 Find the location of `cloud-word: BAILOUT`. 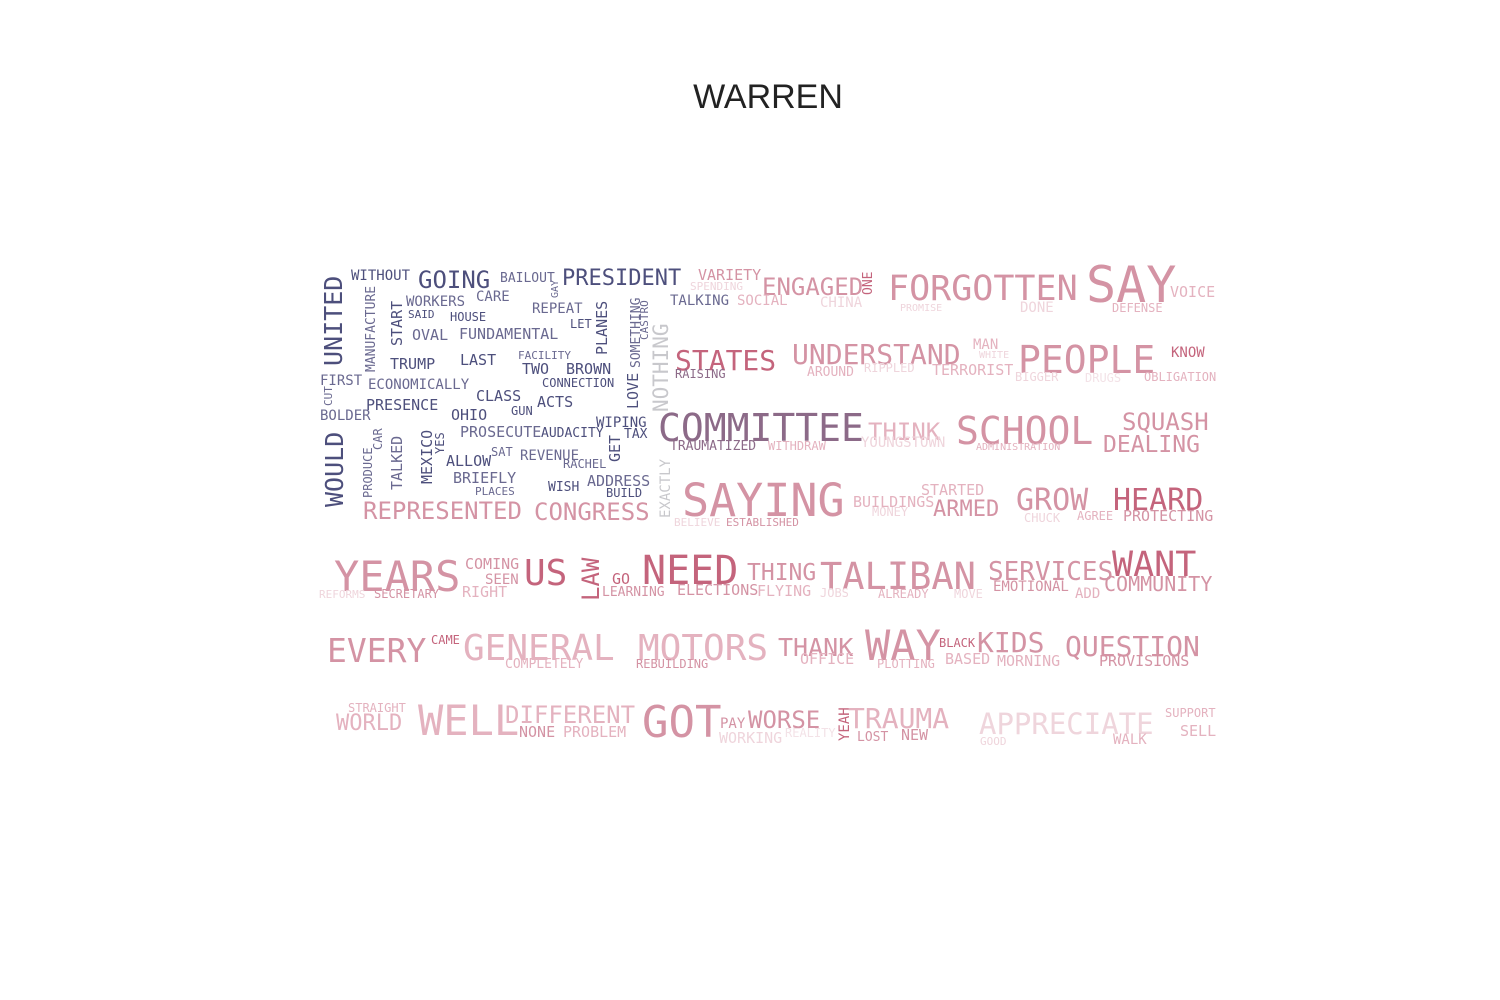

cloud-word: BAILOUT is located at coordinates (527, 278).